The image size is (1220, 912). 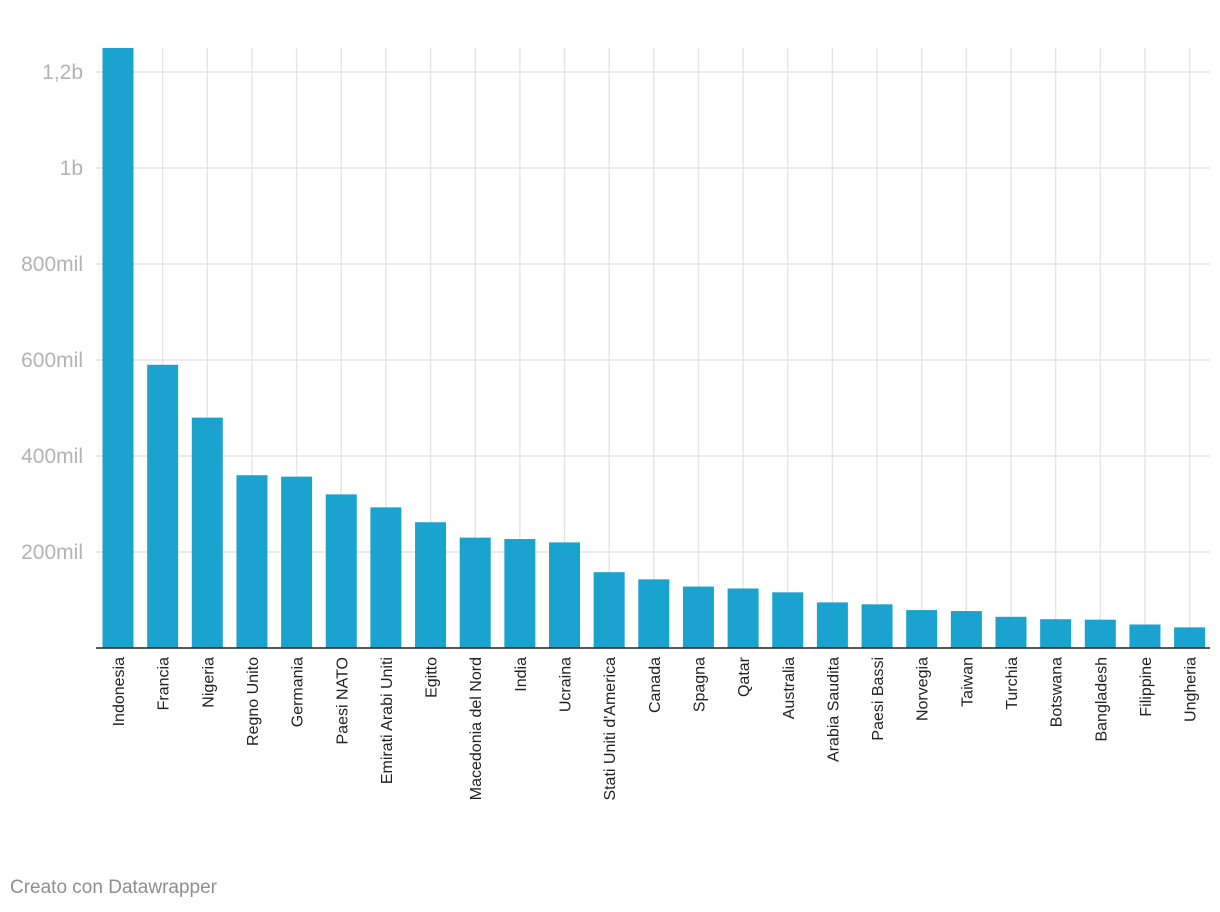 What do you see at coordinates (253, 701) in the screenshot?
I see `x-category-label: Regno Unito` at bounding box center [253, 701].